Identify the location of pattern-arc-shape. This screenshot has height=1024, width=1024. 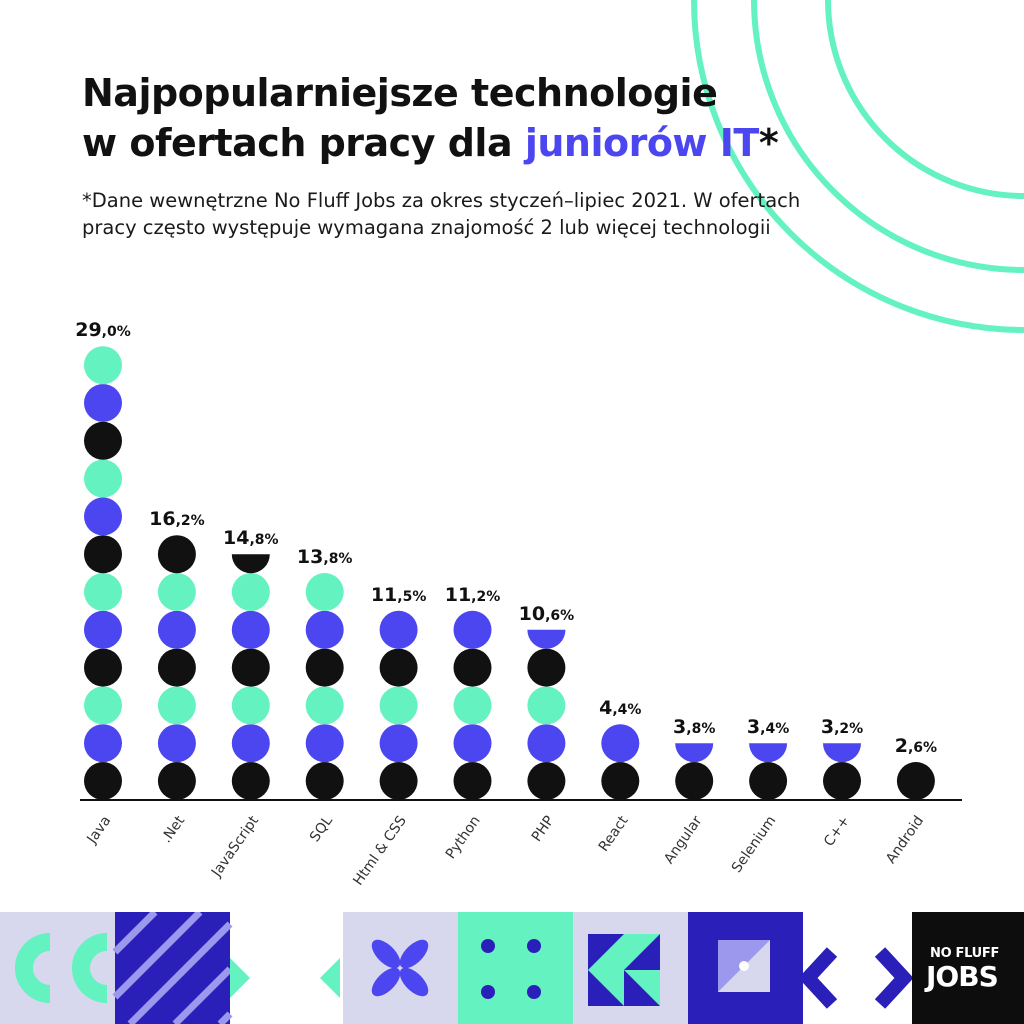
(90, 968).